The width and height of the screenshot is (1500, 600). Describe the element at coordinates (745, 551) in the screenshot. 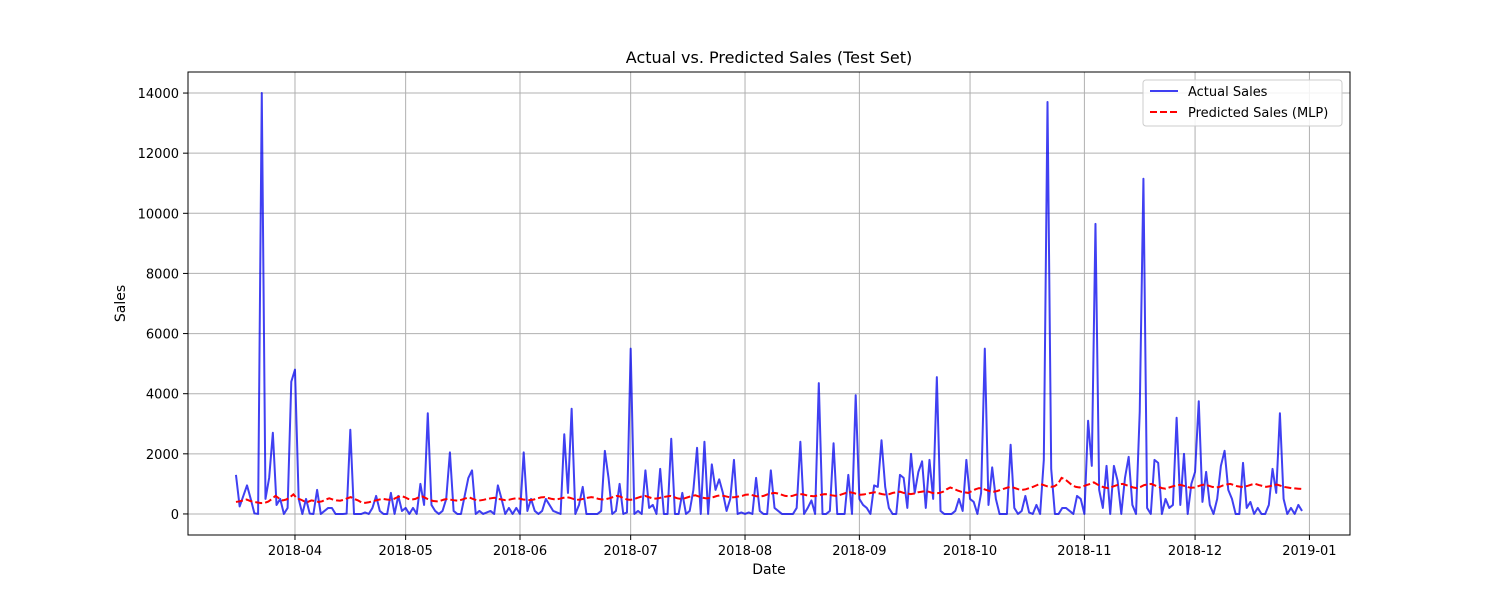

I see `x-tick-label: 2018-08` at that location.